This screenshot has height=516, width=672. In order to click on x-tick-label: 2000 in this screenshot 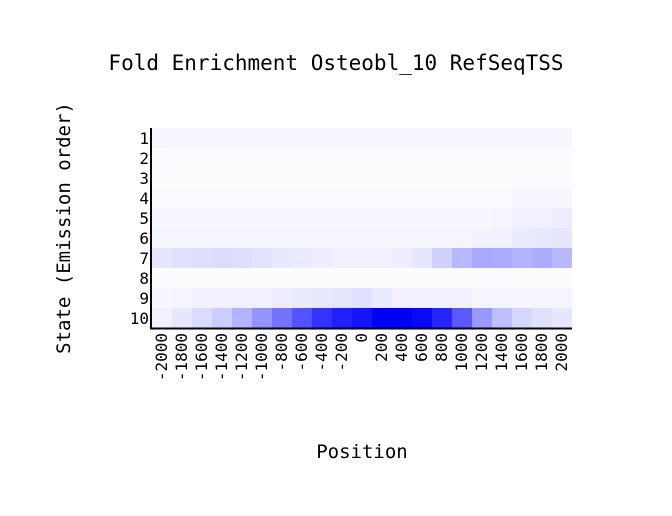, I will do `click(561, 352)`.